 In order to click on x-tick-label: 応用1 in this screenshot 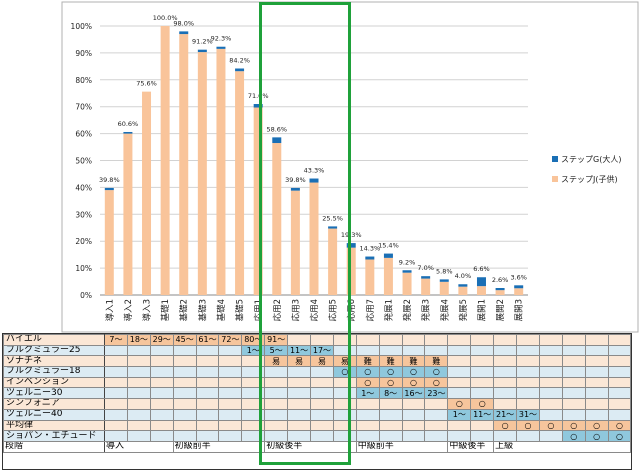, I will do `click(258, 310)`.